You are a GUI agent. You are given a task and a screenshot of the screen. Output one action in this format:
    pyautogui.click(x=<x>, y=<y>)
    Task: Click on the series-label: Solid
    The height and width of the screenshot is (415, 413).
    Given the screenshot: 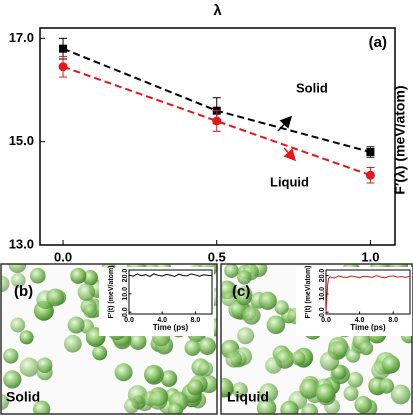 What is the action you would take?
    pyautogui.click(x=312, y=87)
    